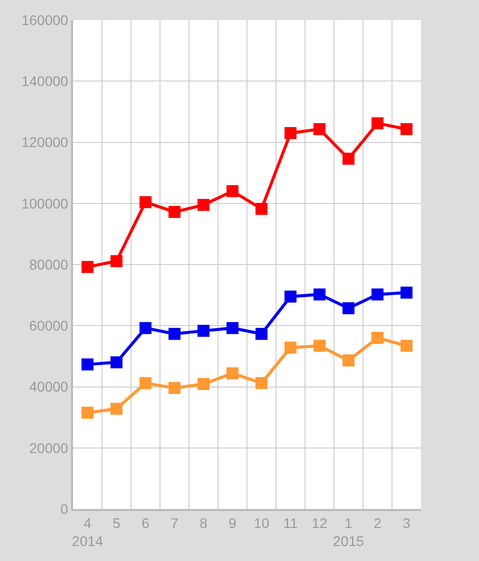 This screenshot has height=561, width=479. What do you see at coordinates (48, 326) in the screenshot?
I see `y-tick-label: 60000` at bounding box center [48, 326].